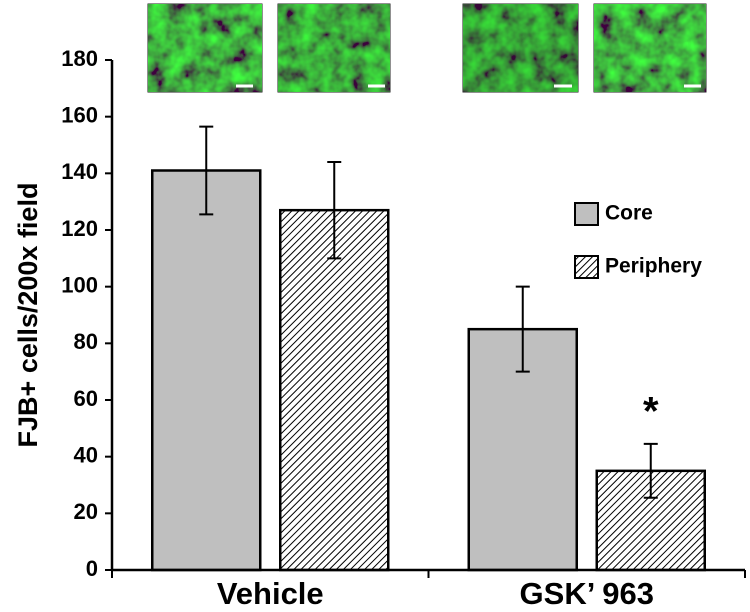 This screenshot has width=750, height=612. What do you see at coordinates (427, 48) in the screenshot?
I see `micrographs` at bounding box center [427, 48].